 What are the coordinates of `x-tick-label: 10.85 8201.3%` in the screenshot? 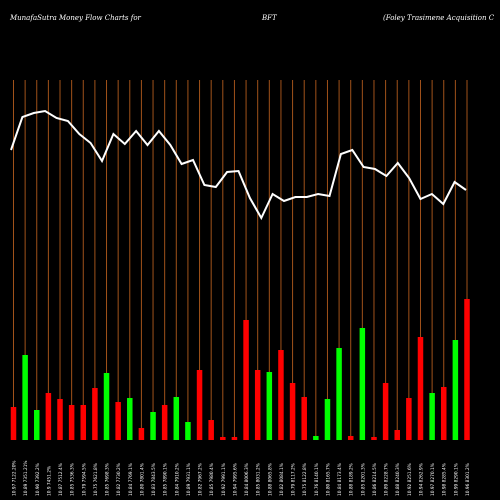 It's located at (363, 479).